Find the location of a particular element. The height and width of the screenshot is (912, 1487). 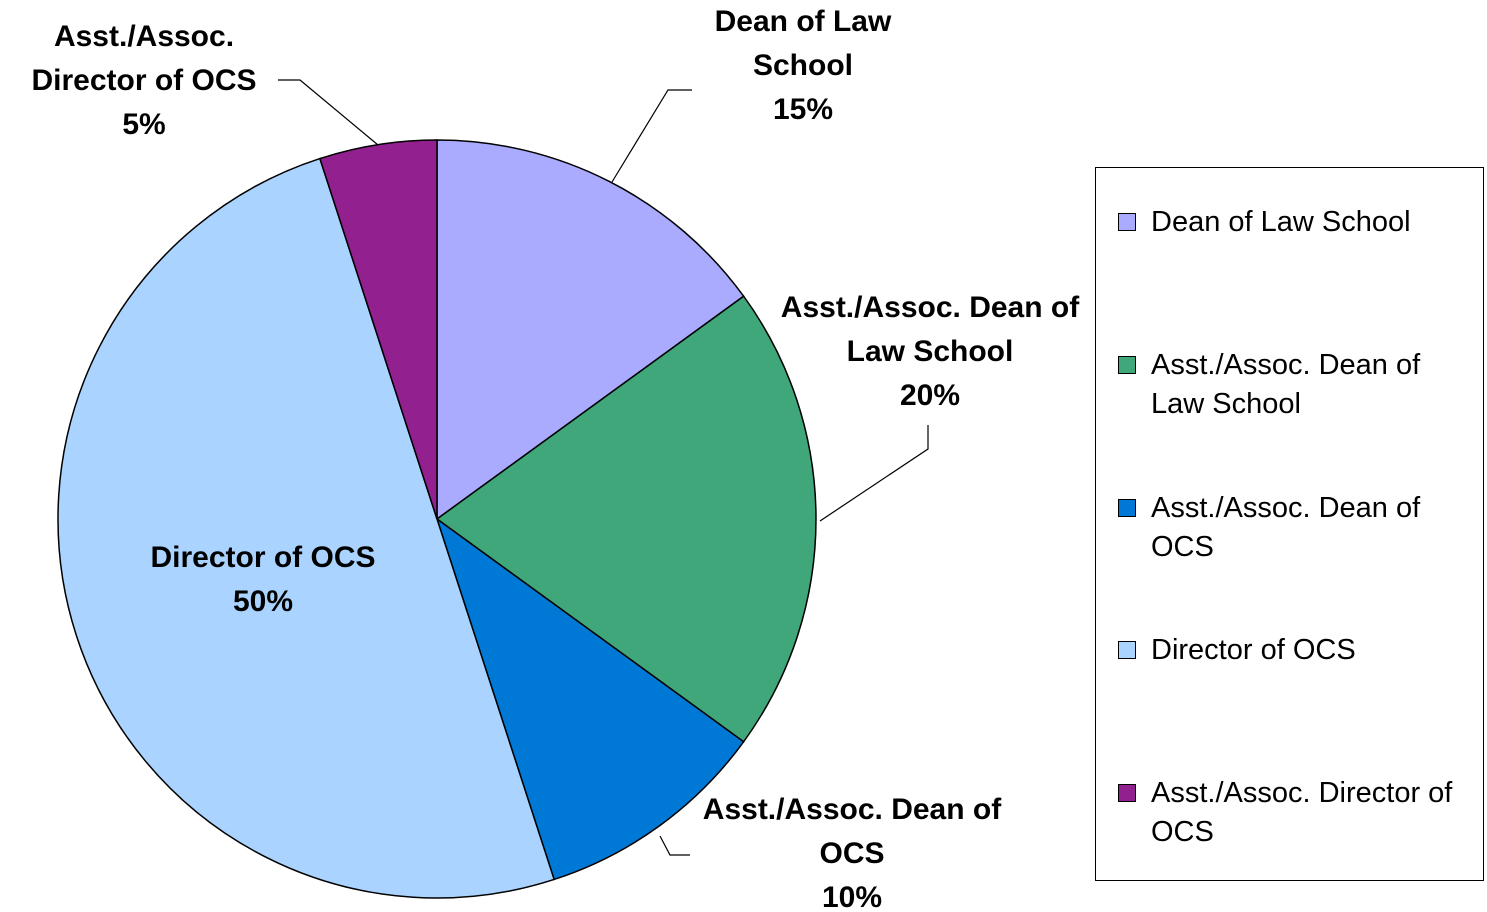

legend-entry: Asst./Assoc. Dean of Law School is located at coordinates (1290, 385).